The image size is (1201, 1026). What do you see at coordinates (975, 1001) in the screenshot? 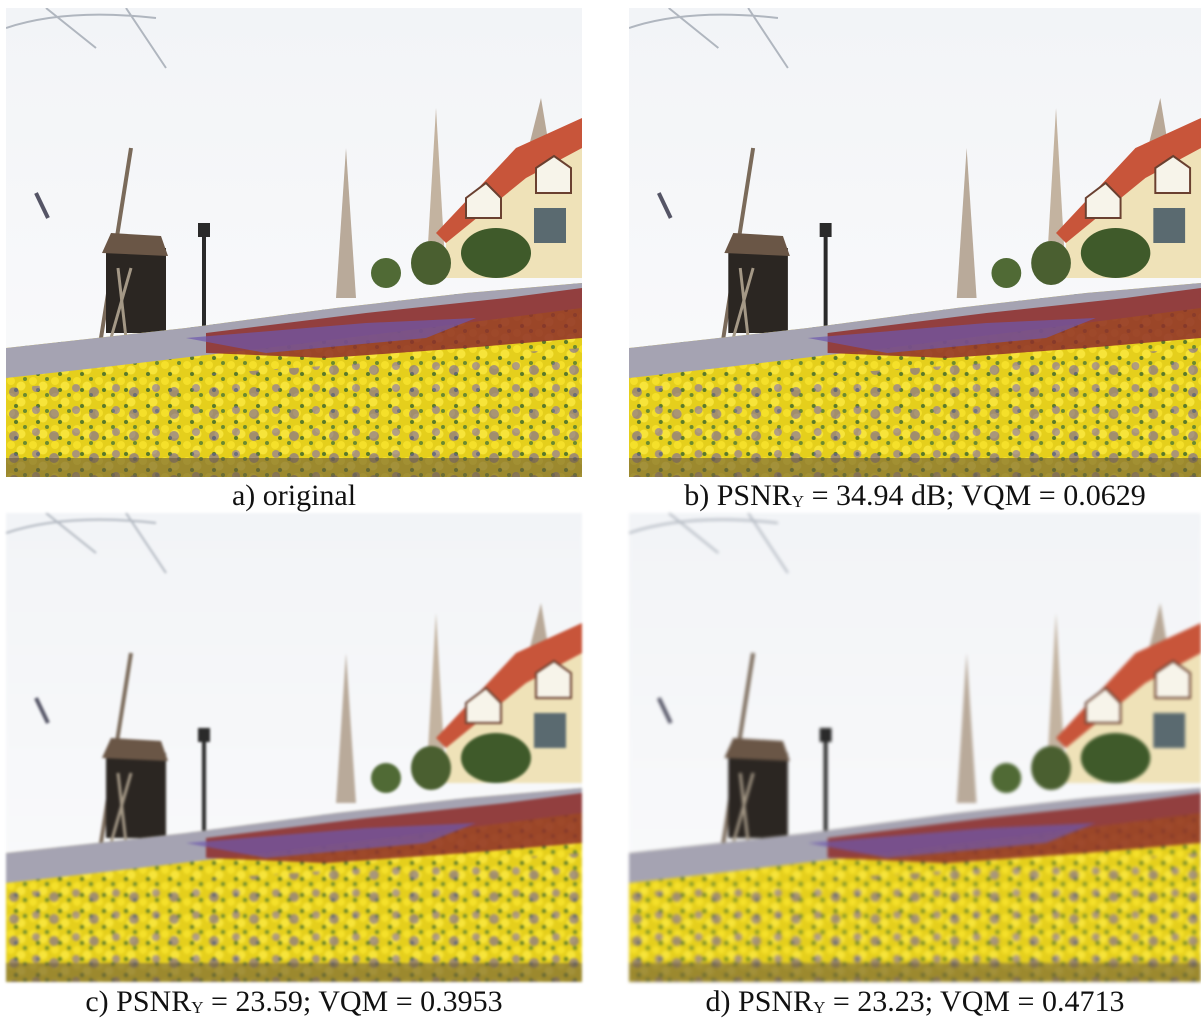
I see `caption-d-suffix: = 23.23; VQM = 0.4713` at bounding box center [975, 1001].